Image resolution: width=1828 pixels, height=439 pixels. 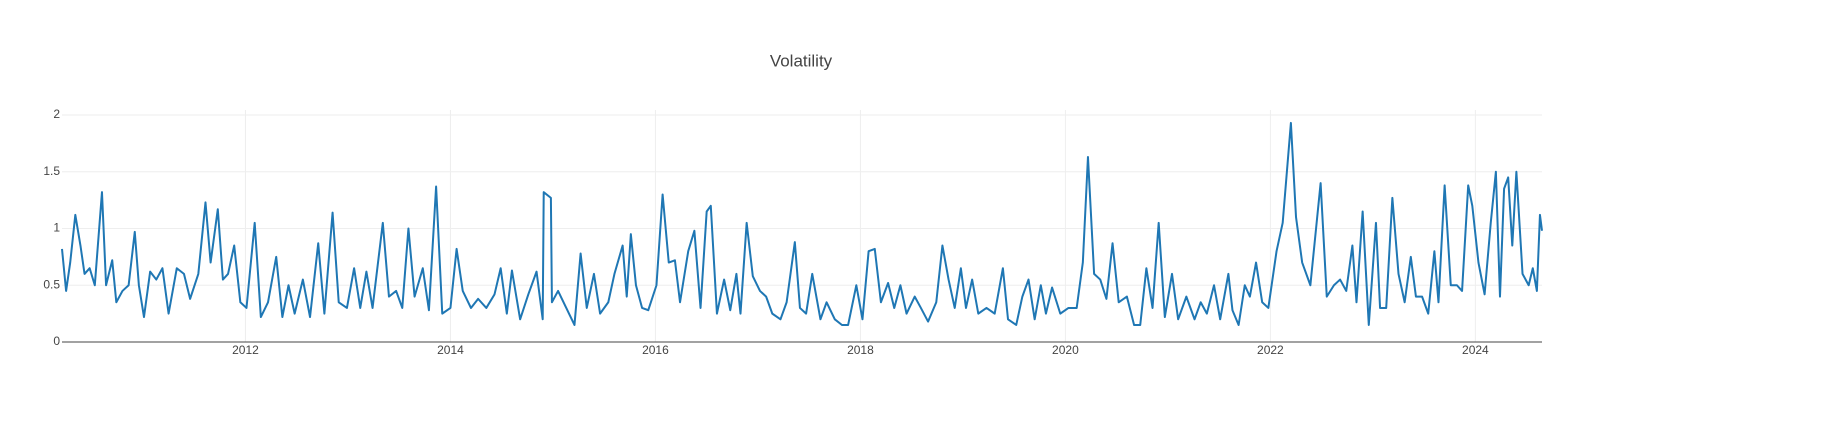 I want to click on x-tick-label: 2016, so click(x=655, y=350).